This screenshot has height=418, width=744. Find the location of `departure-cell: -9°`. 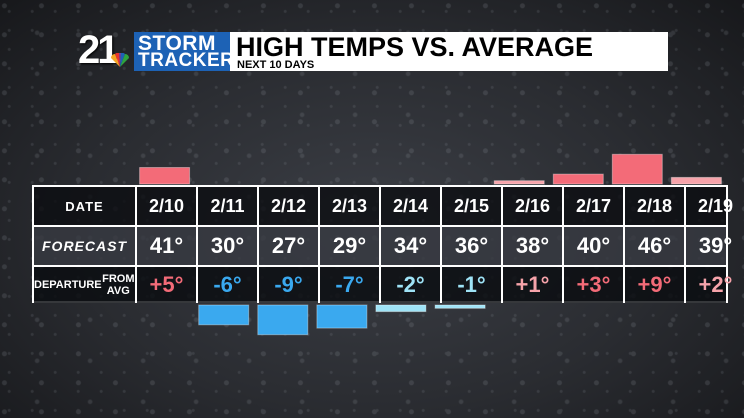

departure-cell: -9° is located at coordinates (289, 285).